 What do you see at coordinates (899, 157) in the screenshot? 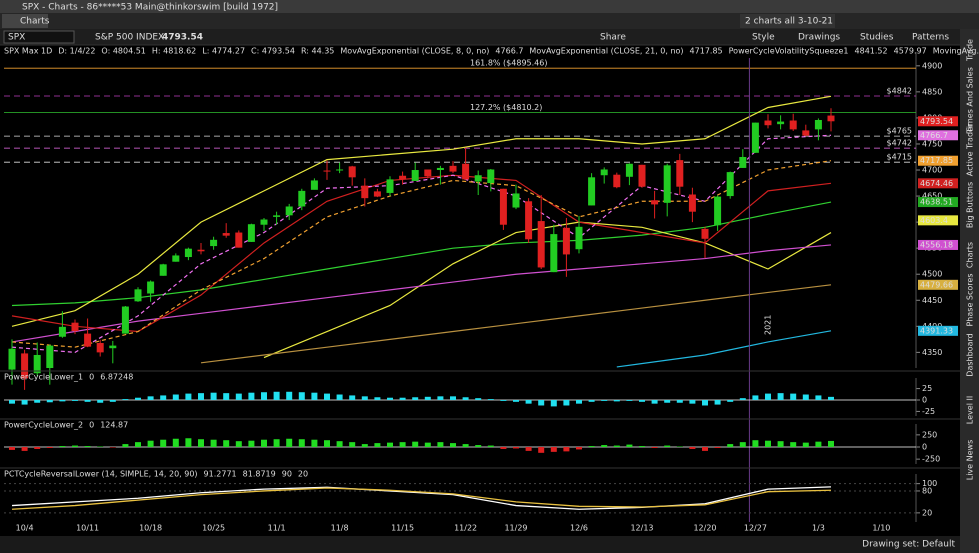
I see `price-level-label: $4715` at bounding box center [899, 157].